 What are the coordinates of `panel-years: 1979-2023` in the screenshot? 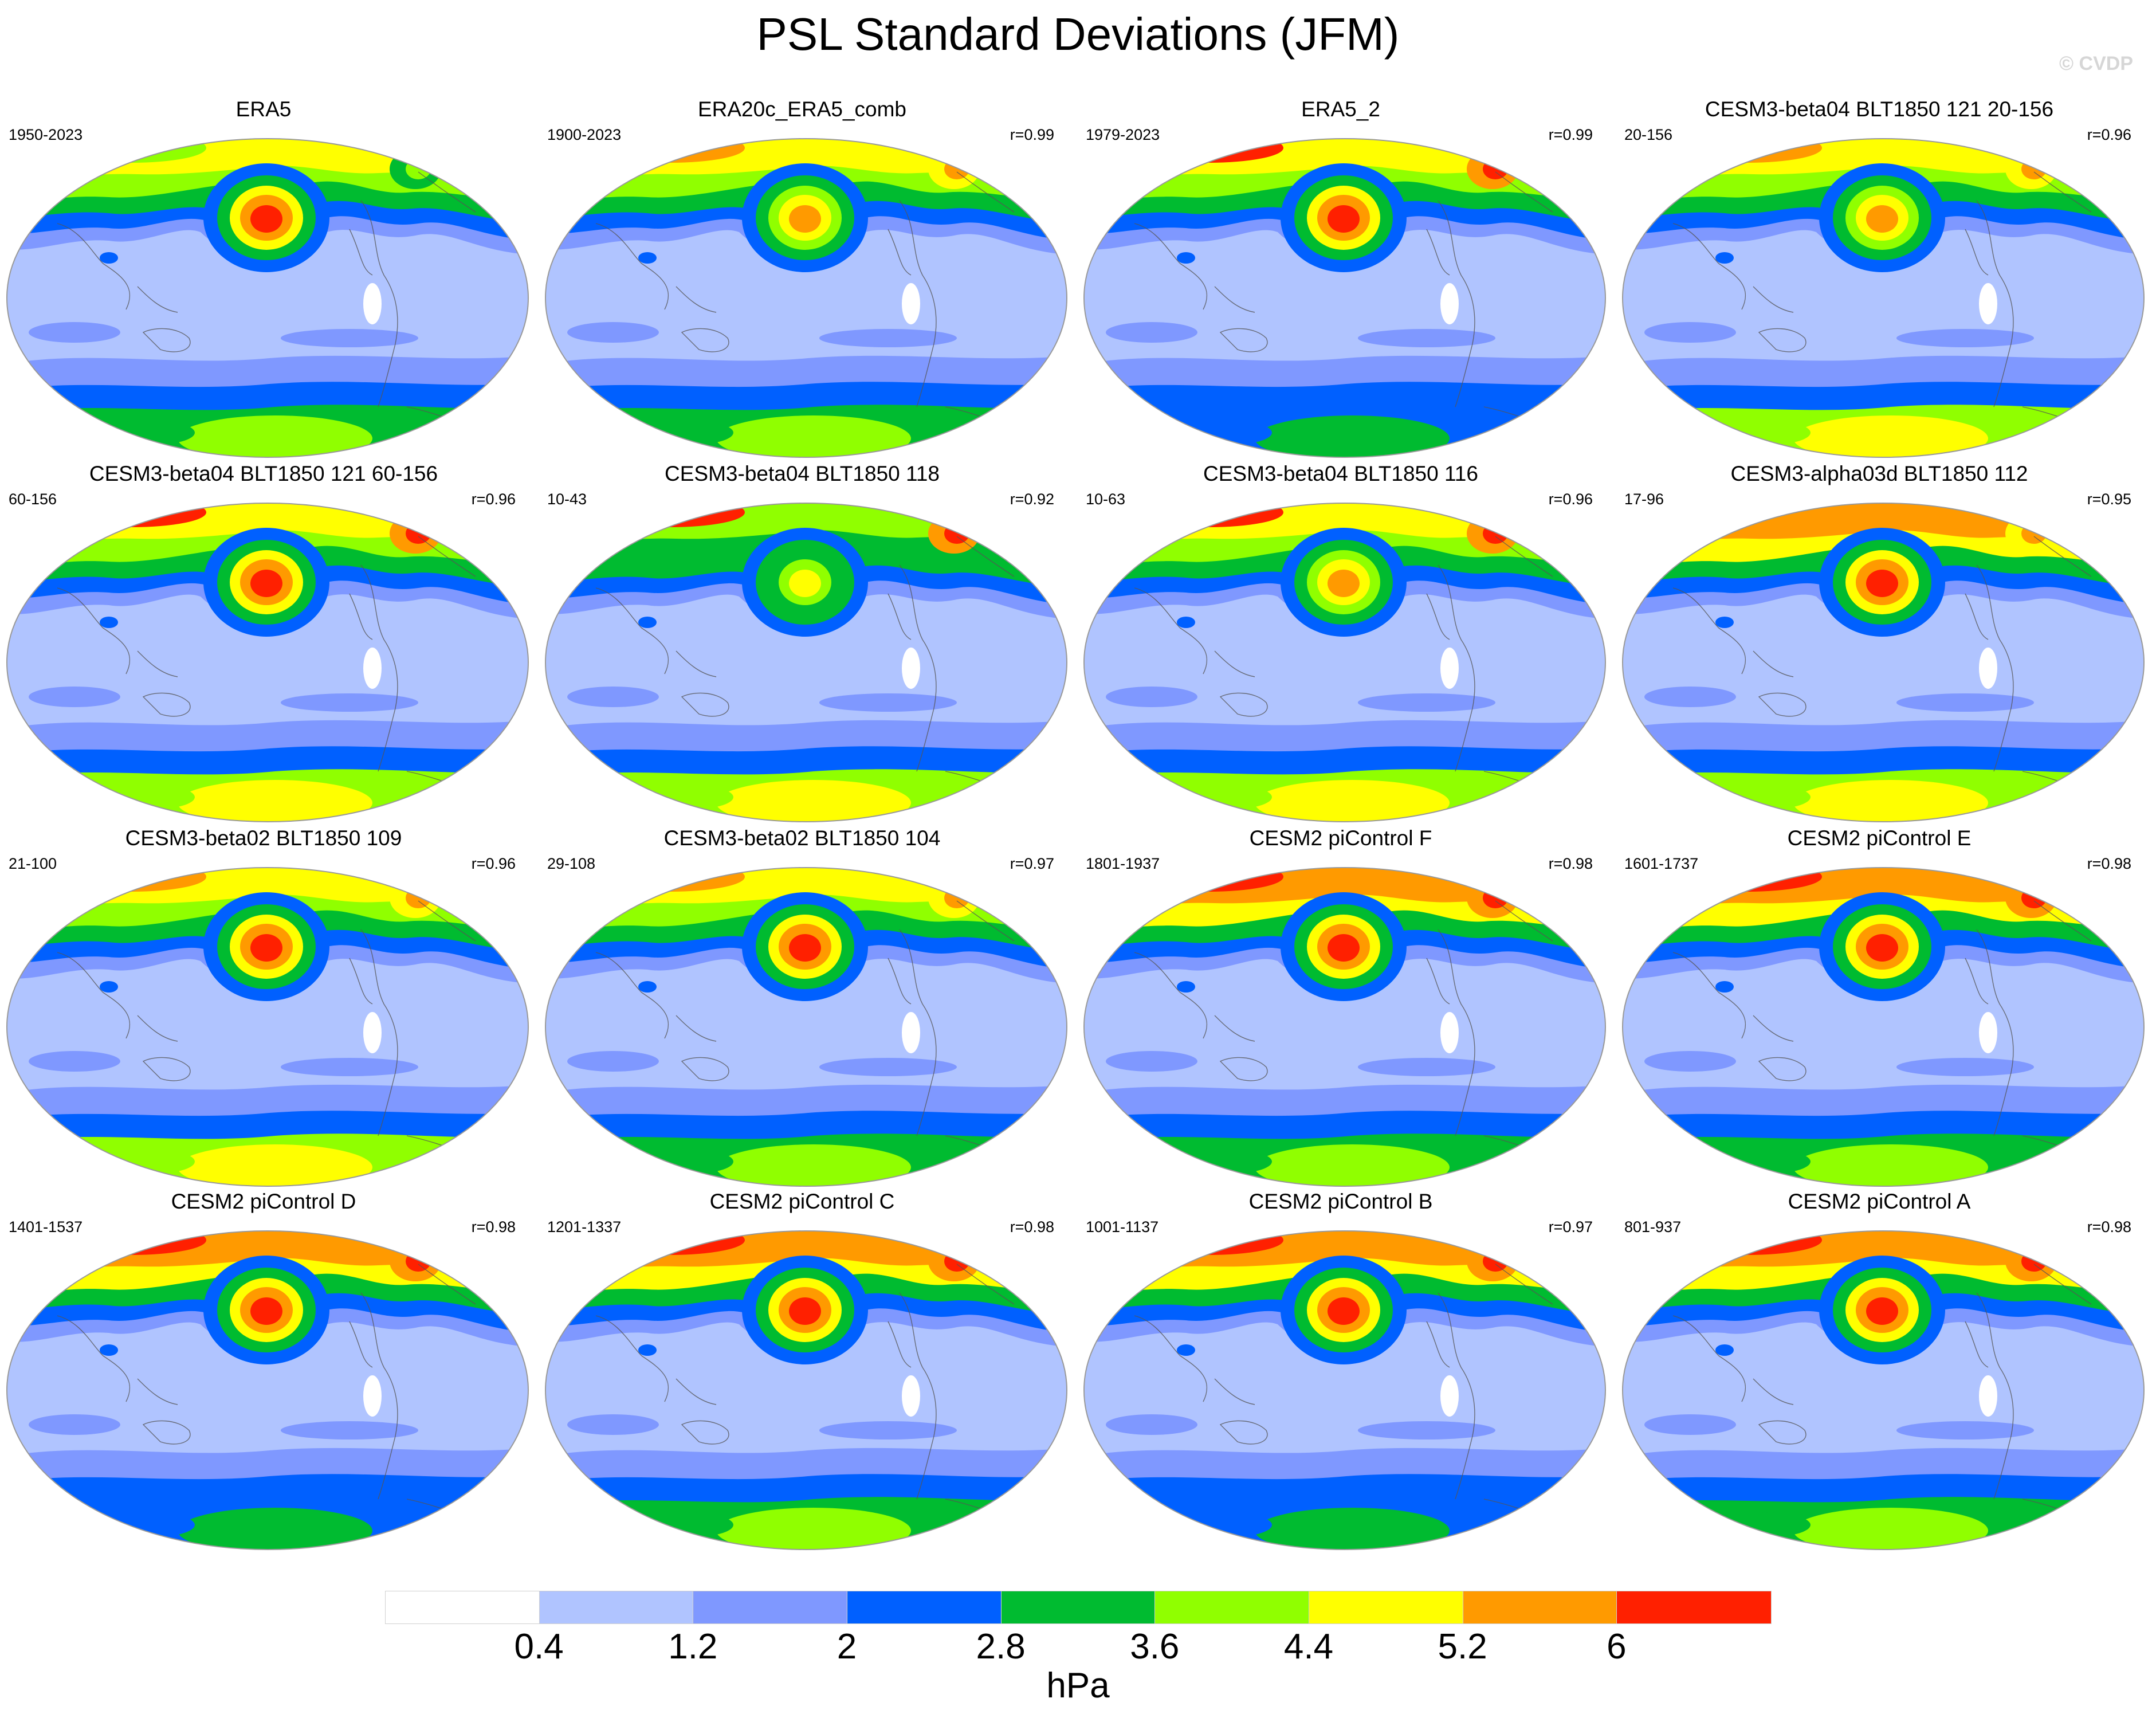 It's located at (1123, 134).